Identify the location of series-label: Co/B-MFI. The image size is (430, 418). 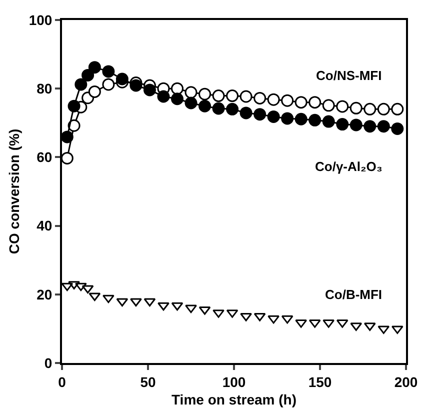
(353, 294).